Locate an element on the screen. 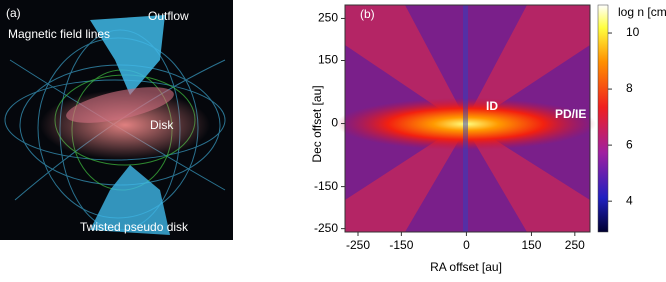  colorbar-tick-label: 8 is located at coordinates (629, 88).